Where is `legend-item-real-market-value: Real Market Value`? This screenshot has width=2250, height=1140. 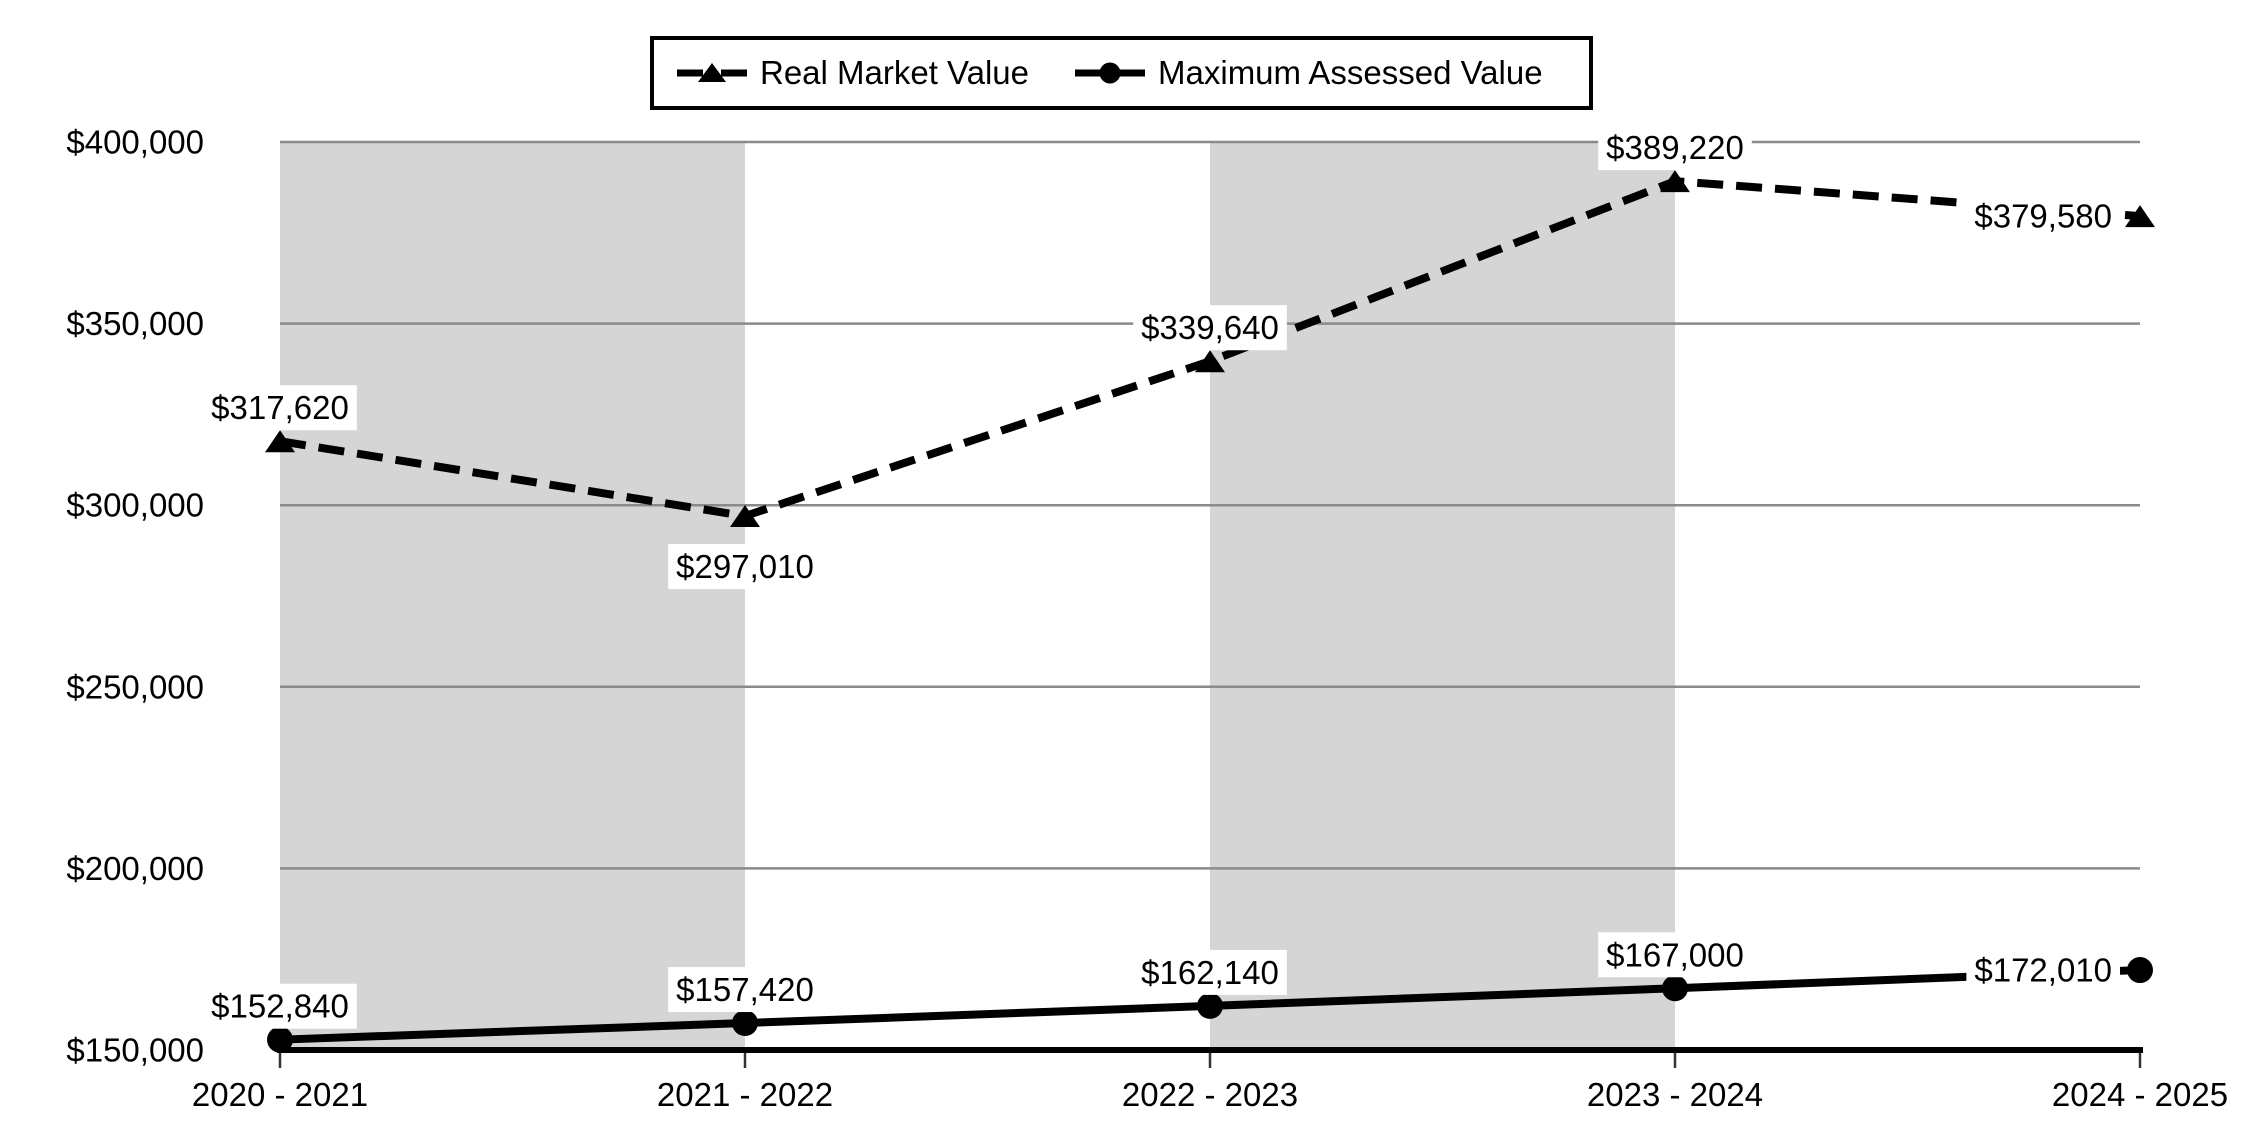 legend-item-real-market-value: Real Market Value is located at coordinates (853, 73).